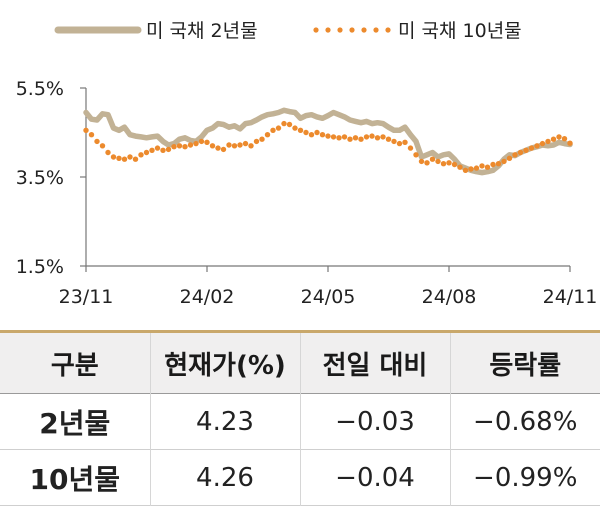  What do you see at coordinates (40, 267) in the screenshot?
I see `y-tick-label: 1.5%` at bounding box center [40, 267].